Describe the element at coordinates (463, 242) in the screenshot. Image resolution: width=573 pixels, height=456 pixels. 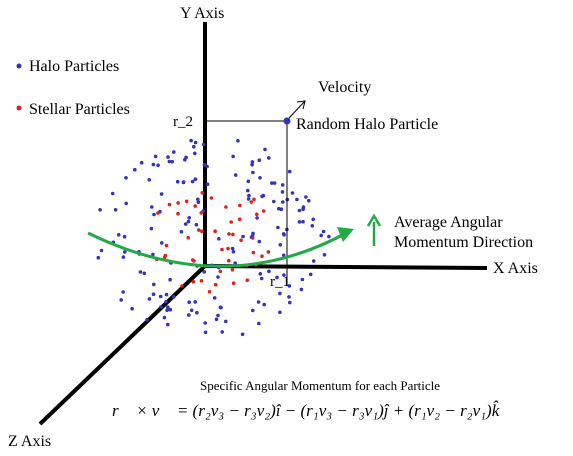
I see `avg-momentum-label-line2: Momentum Direction` at that location.